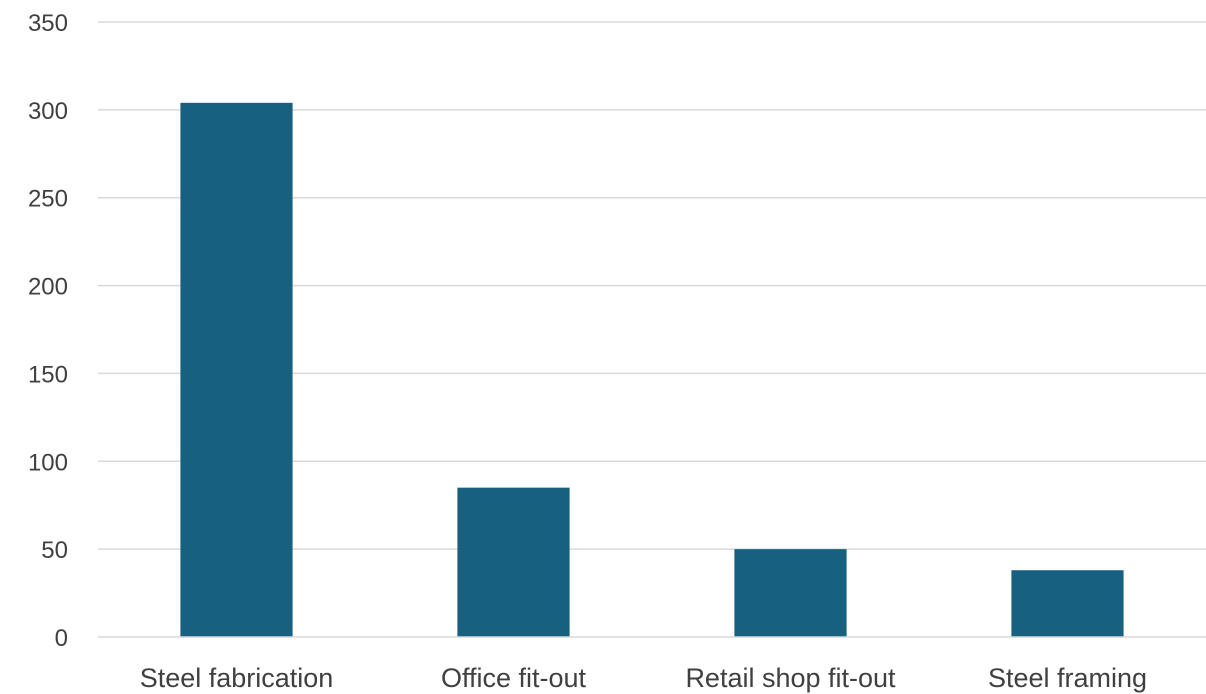 The image size is (1206, 694). What do you see at coordinates (48, 287) in the screenshot?
I see `y-tick-label: 200` at bounding box center [48, 287].